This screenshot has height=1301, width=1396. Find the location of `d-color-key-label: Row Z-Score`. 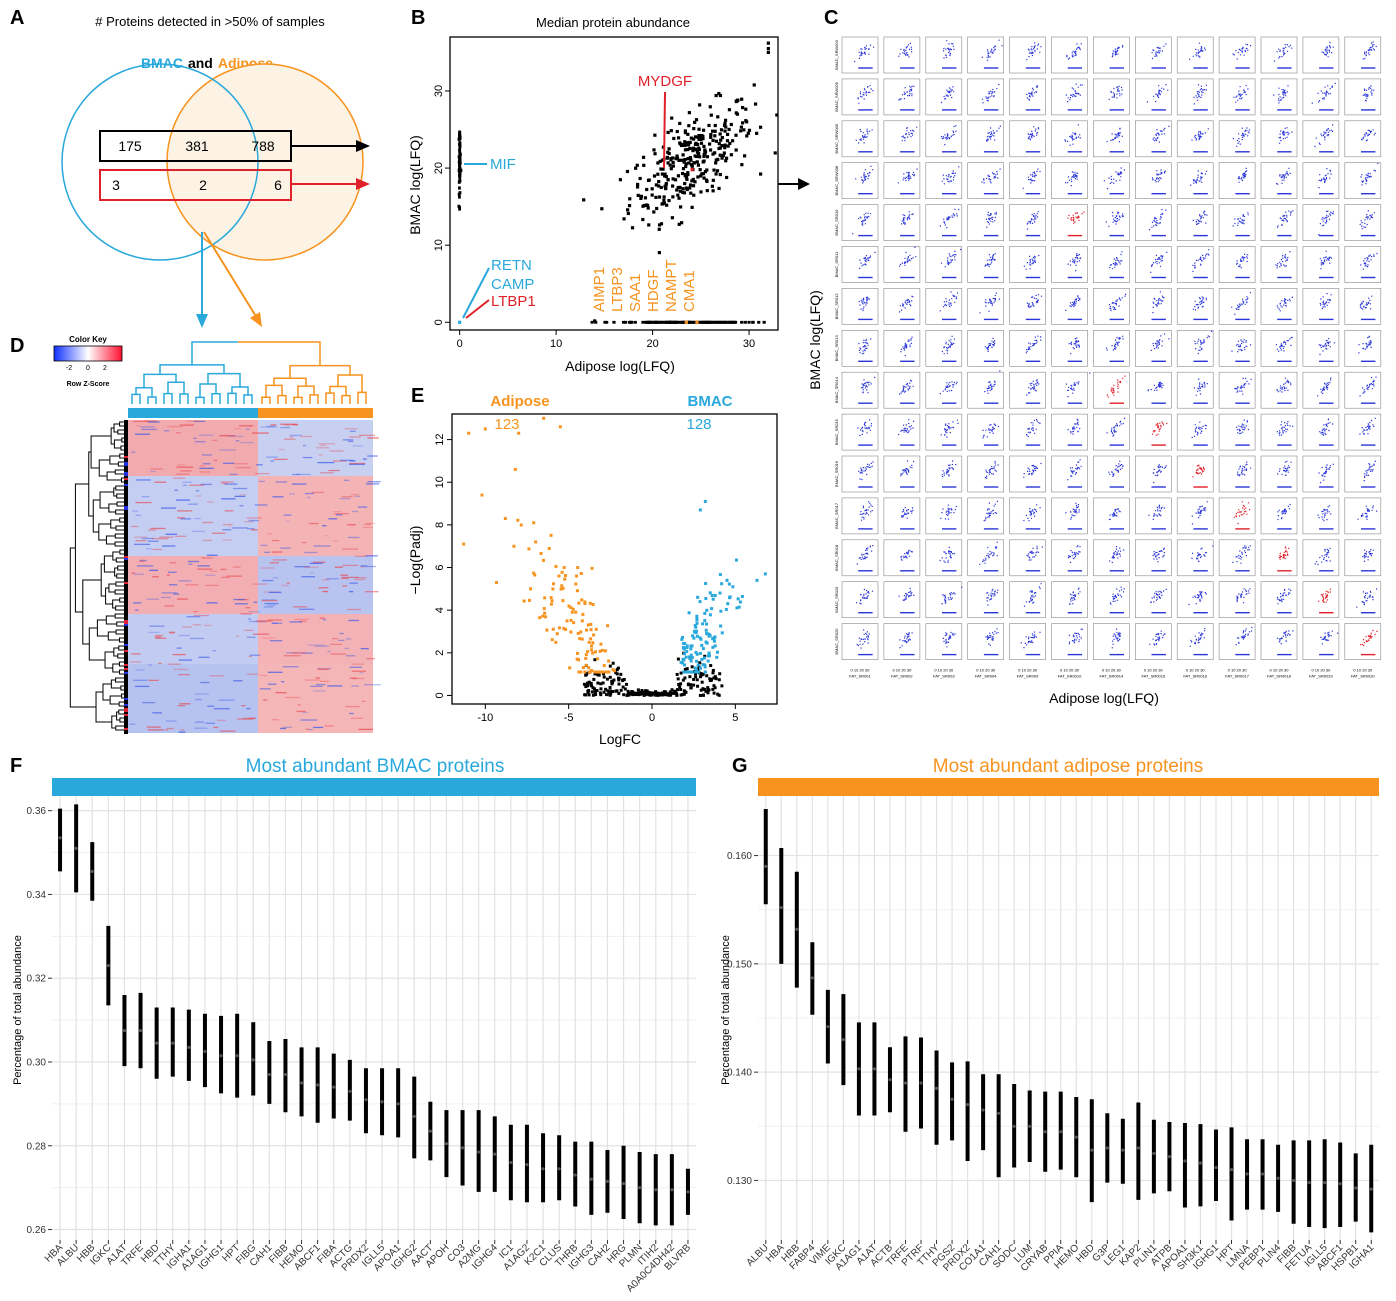

d-color-key-label: Row Z-Score is located at coordinates (88, 384).